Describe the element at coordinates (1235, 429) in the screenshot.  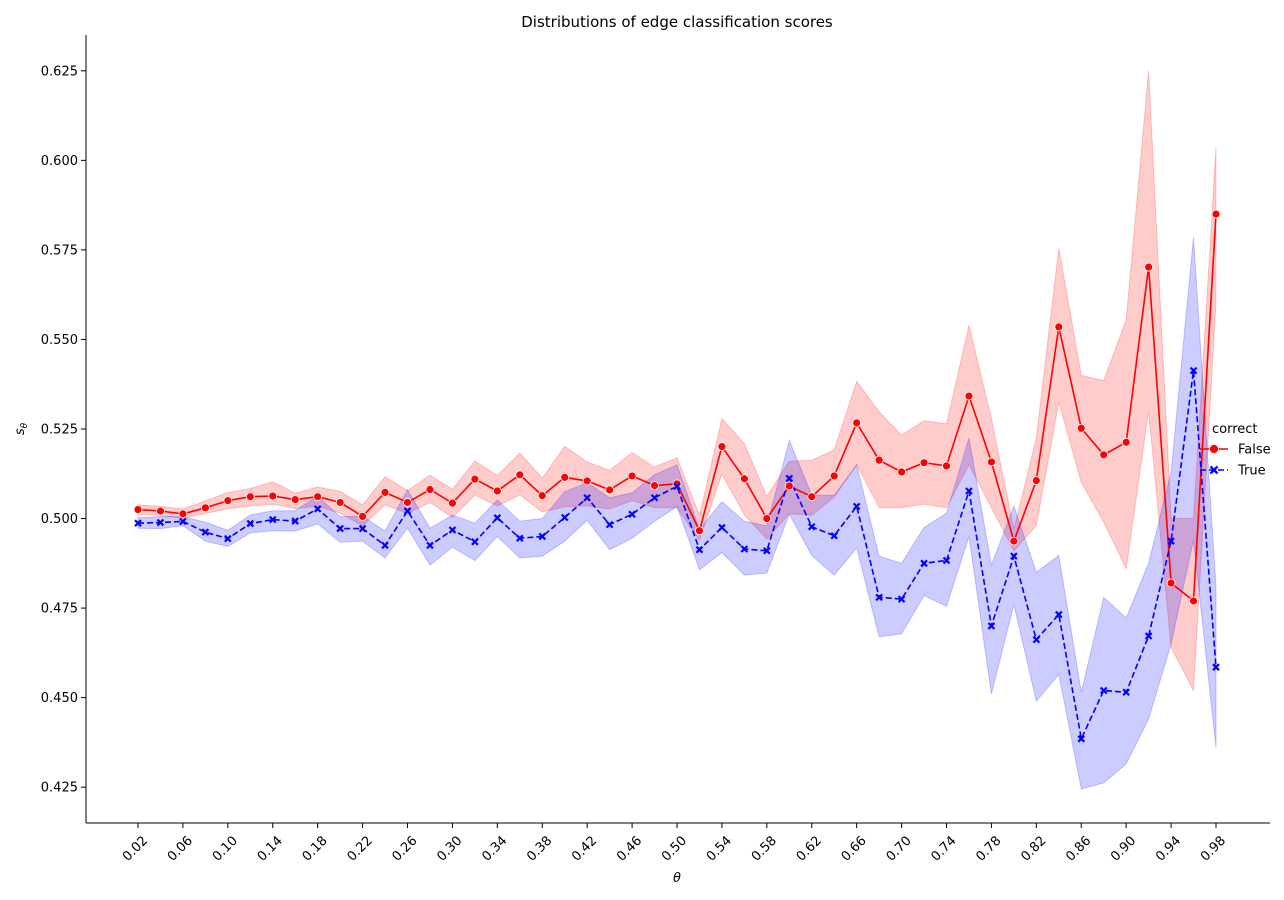
I see `legend-title: correct` at that location.